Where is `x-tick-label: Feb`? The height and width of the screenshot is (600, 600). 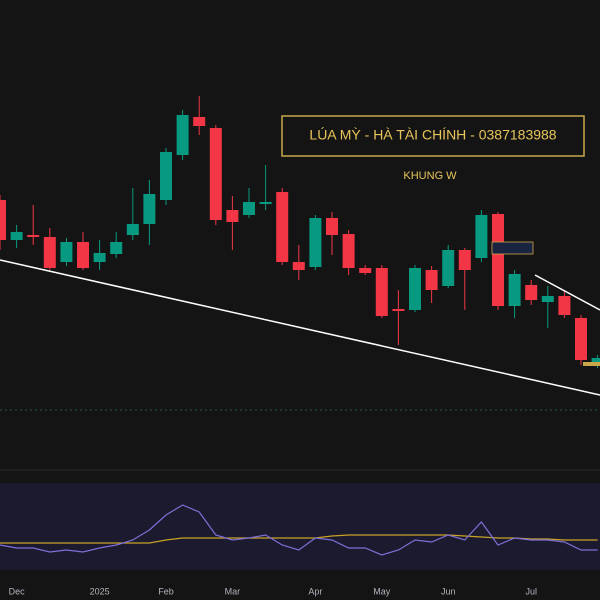
x-tick-label: Feb is located at coordinates (166, 591).